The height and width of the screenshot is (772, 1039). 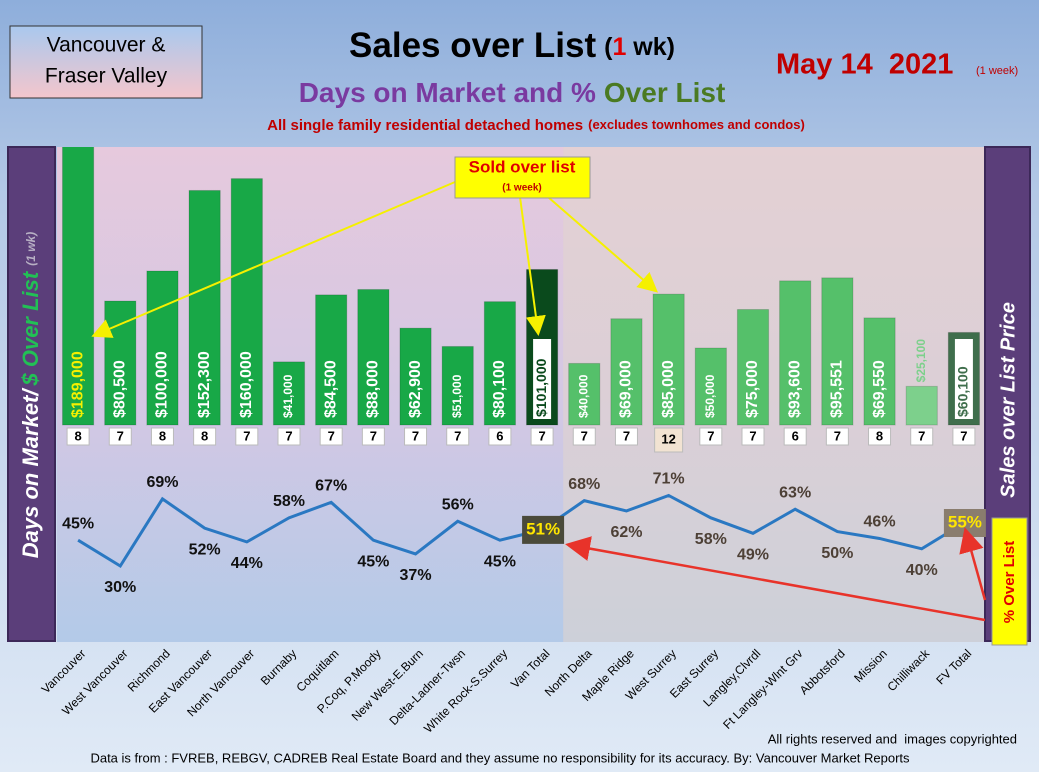 What do you see at coordinates (965, 521) in the screenshot?
I see `line-value-label: 55%` at bounding box center [965, 521].